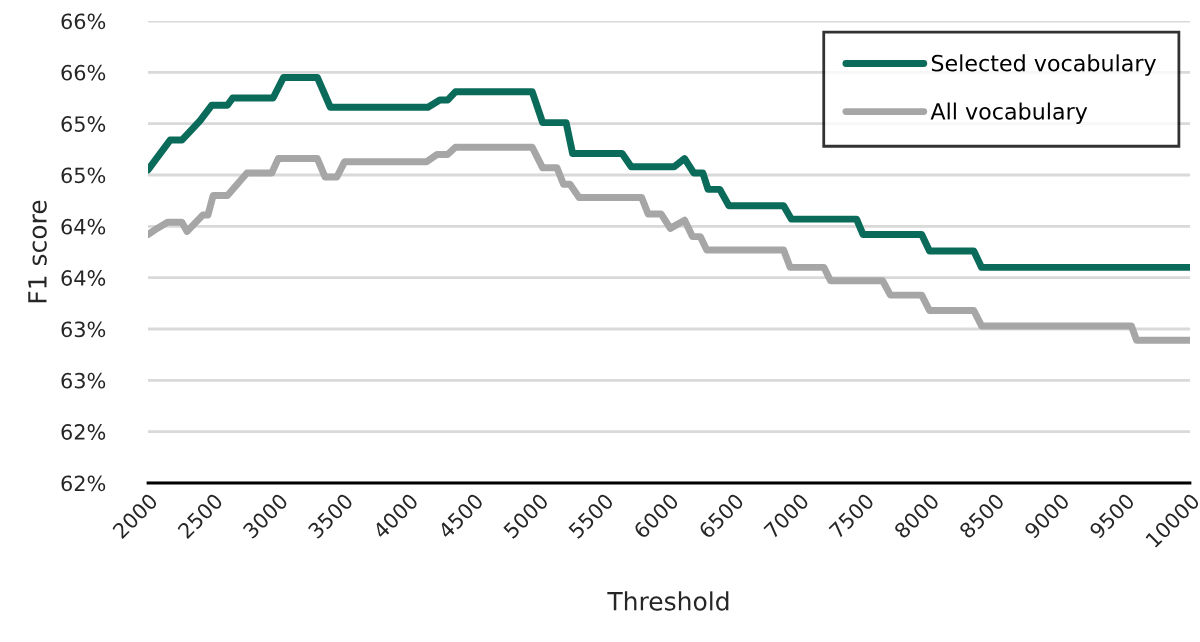  I want to click on y-axis-title: F1 score, so click(37, 251).